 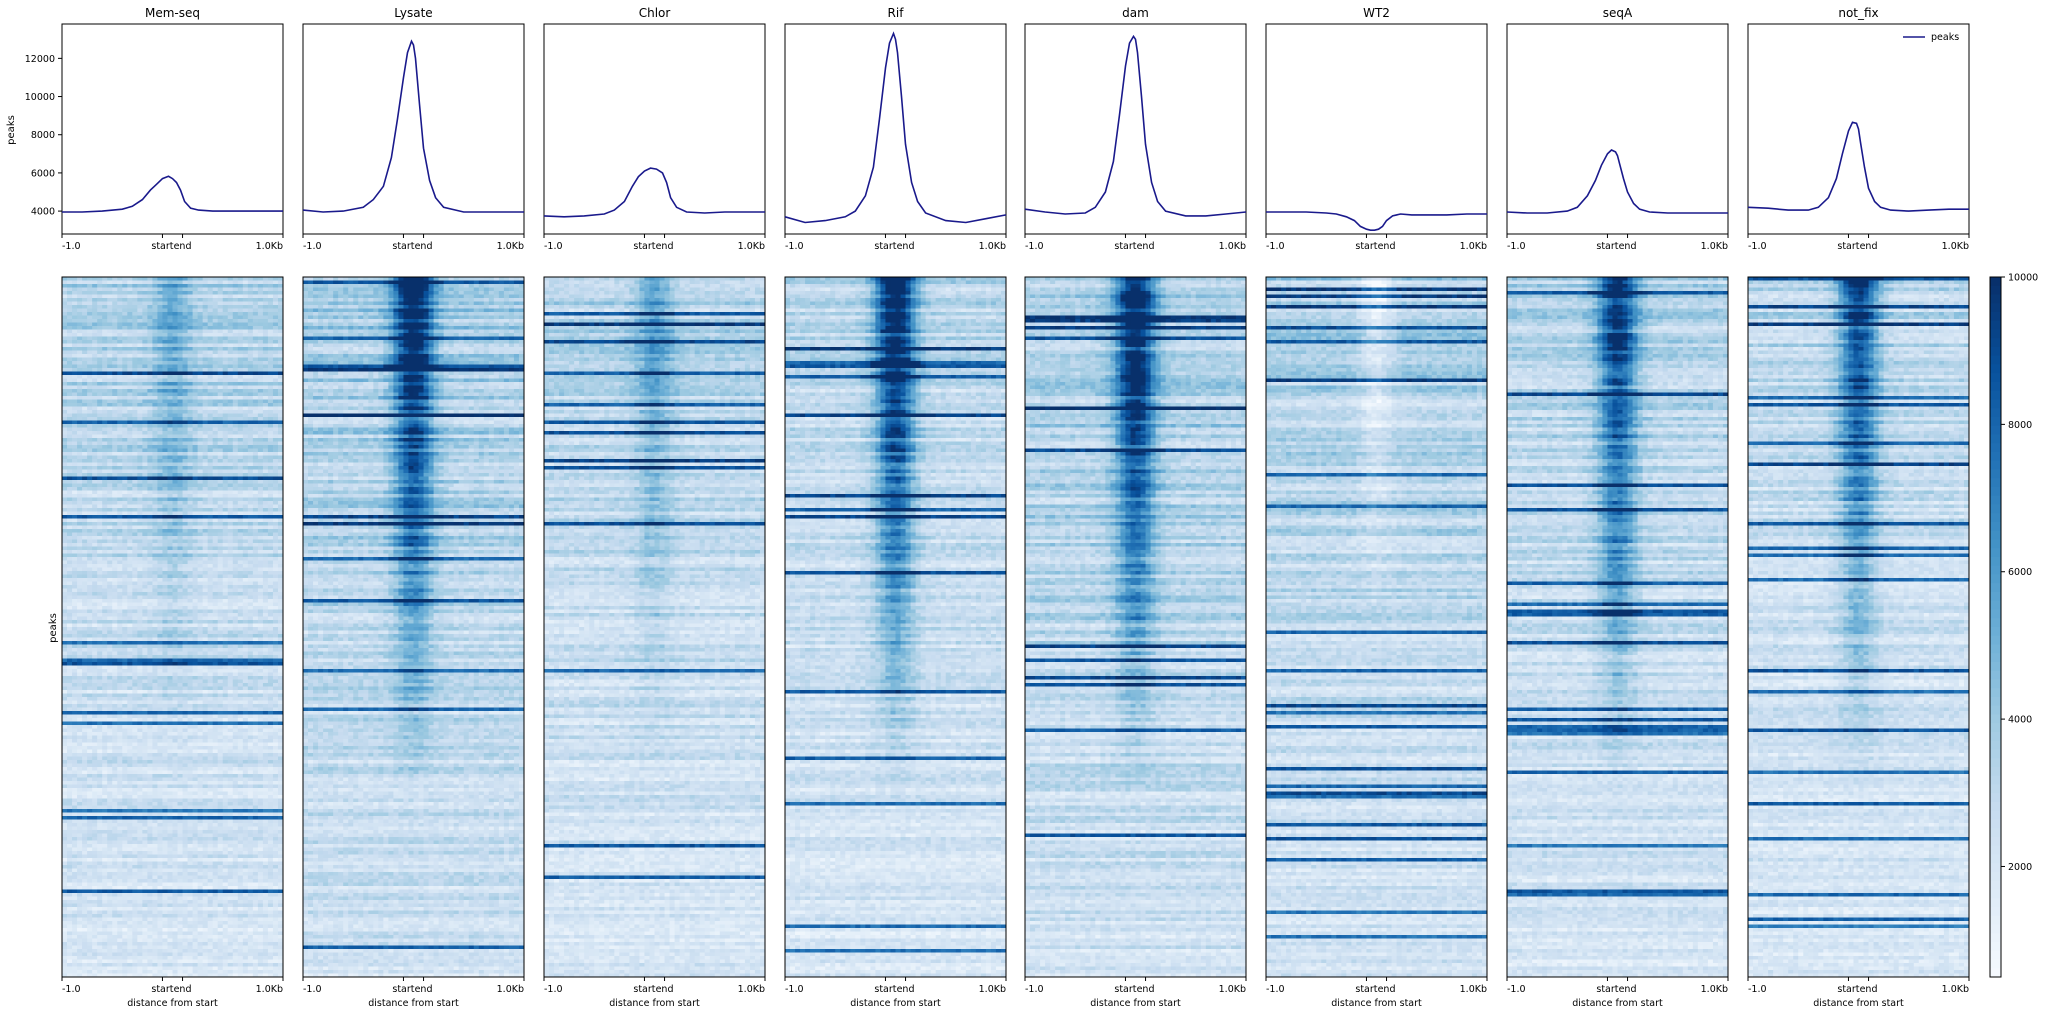 What do you see at coordinates (43, 212) in the screenshot?
I see `y-tick-label: 4000` at bounding box center [43, 212].